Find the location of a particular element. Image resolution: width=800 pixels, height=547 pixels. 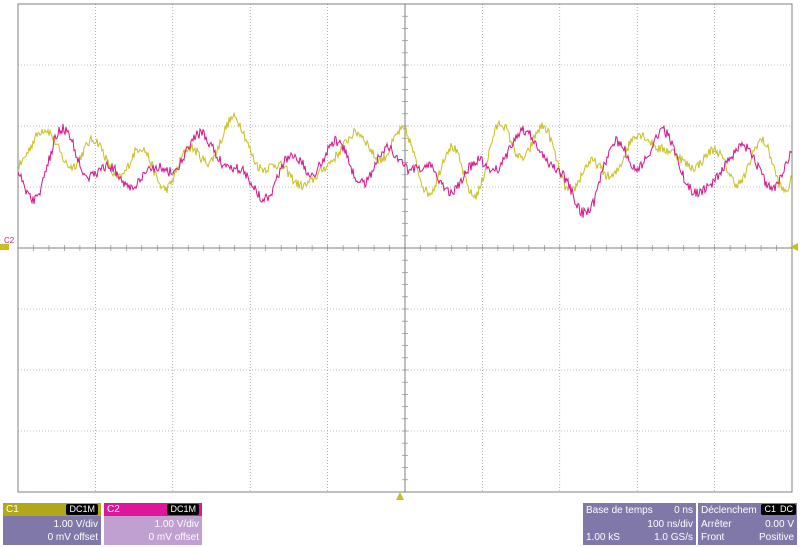

channel-1-offset: 0 mV offset is located at coordinates (72, 537).